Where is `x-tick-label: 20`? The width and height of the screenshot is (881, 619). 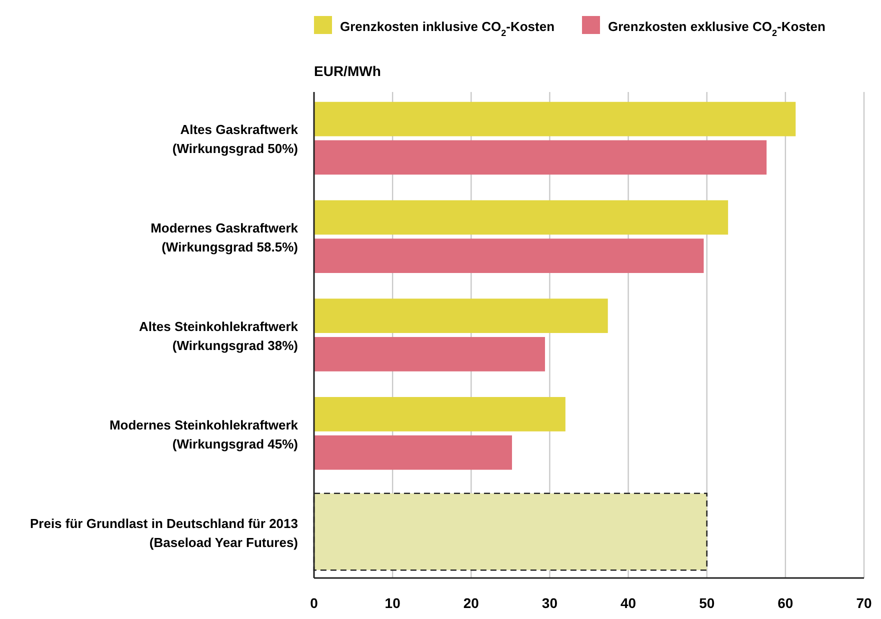 x-tick-label: 20 is located at coordinates (471, 603).